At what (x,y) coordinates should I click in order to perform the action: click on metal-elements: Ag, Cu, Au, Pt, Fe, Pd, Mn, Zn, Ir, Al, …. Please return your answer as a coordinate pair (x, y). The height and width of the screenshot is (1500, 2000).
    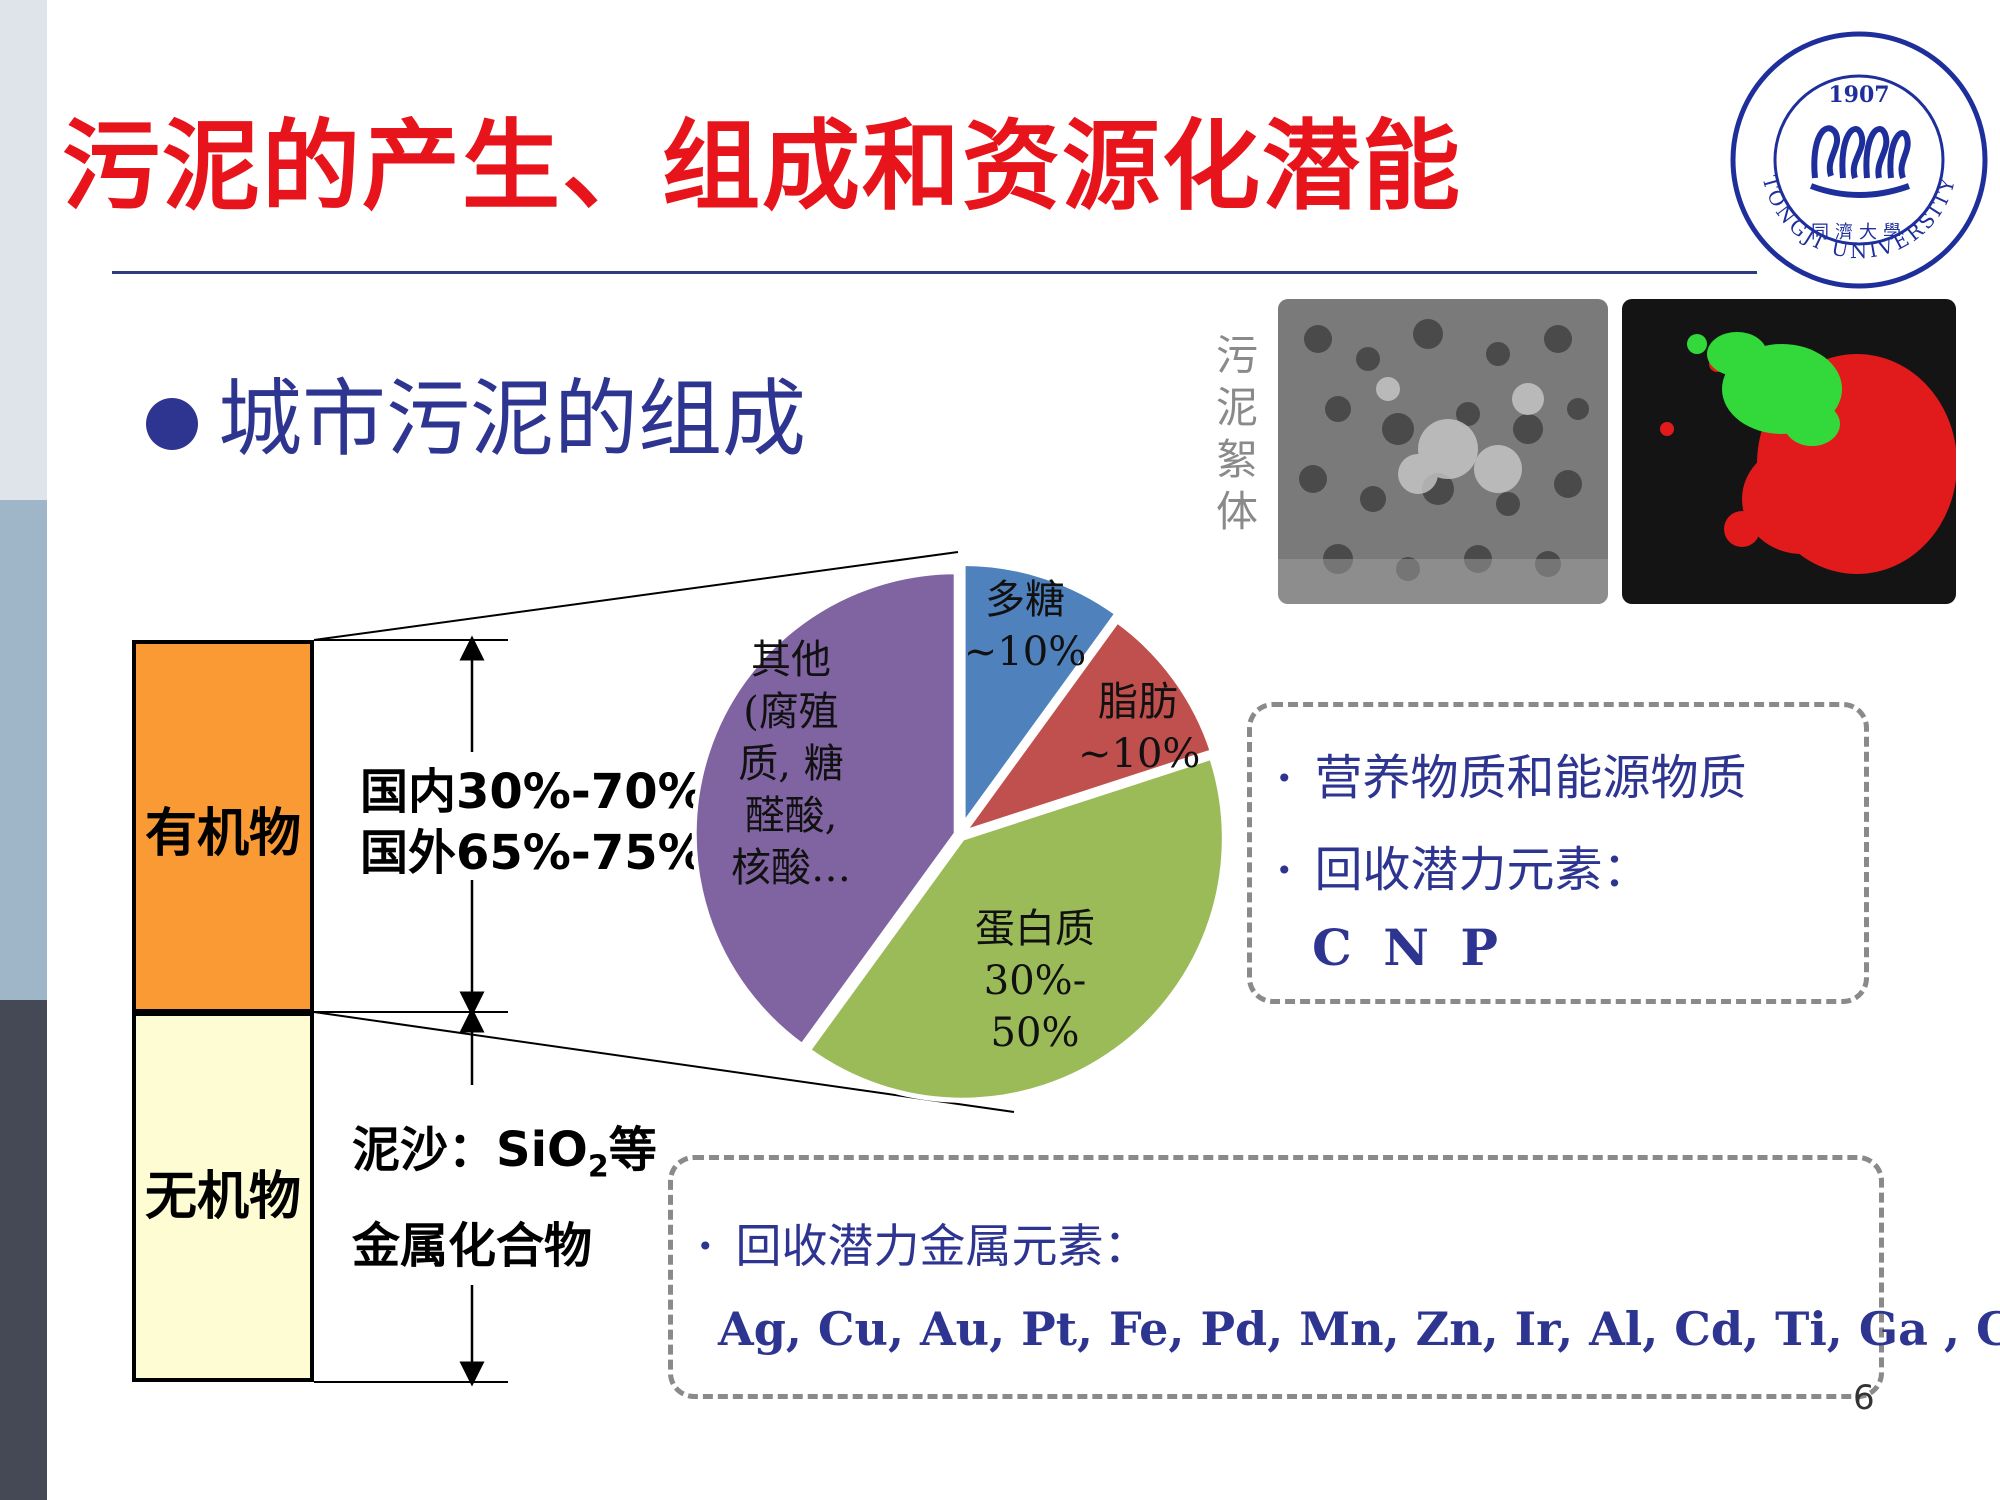
    Looking at the image, I should click on (1359, 1329).